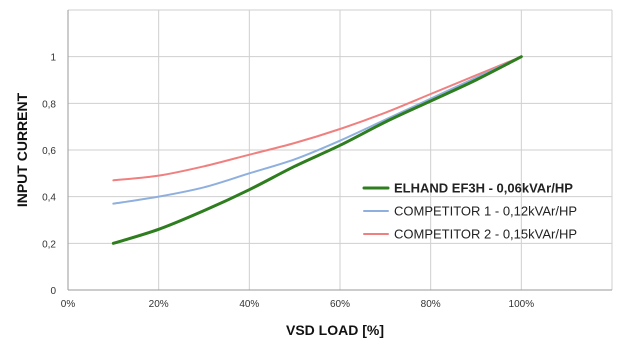 The image size is (633, 345). What do you see at coordinates (485, 211) in the screenshot?
I see `legend-label-2: COMPETITOR 1 - 0,12kVAr/HP` at bounding box center [485, 211].